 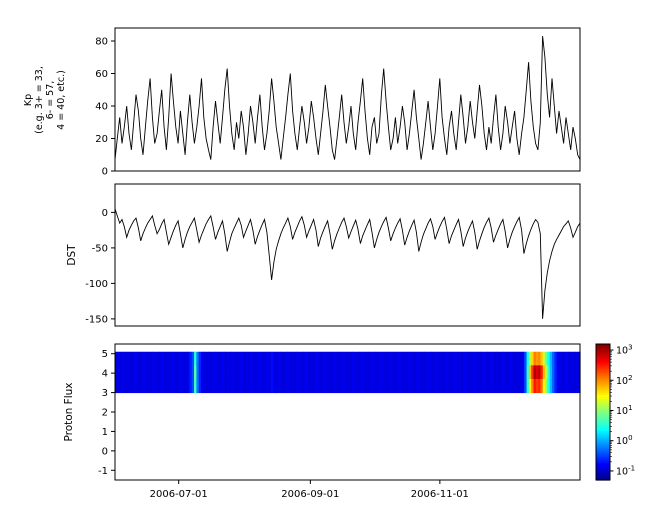 What do you see at coordinates (310, 494) in the screenshot?
I see `x-tick-label: 2006-09-01` at bounding box center [310, 494].